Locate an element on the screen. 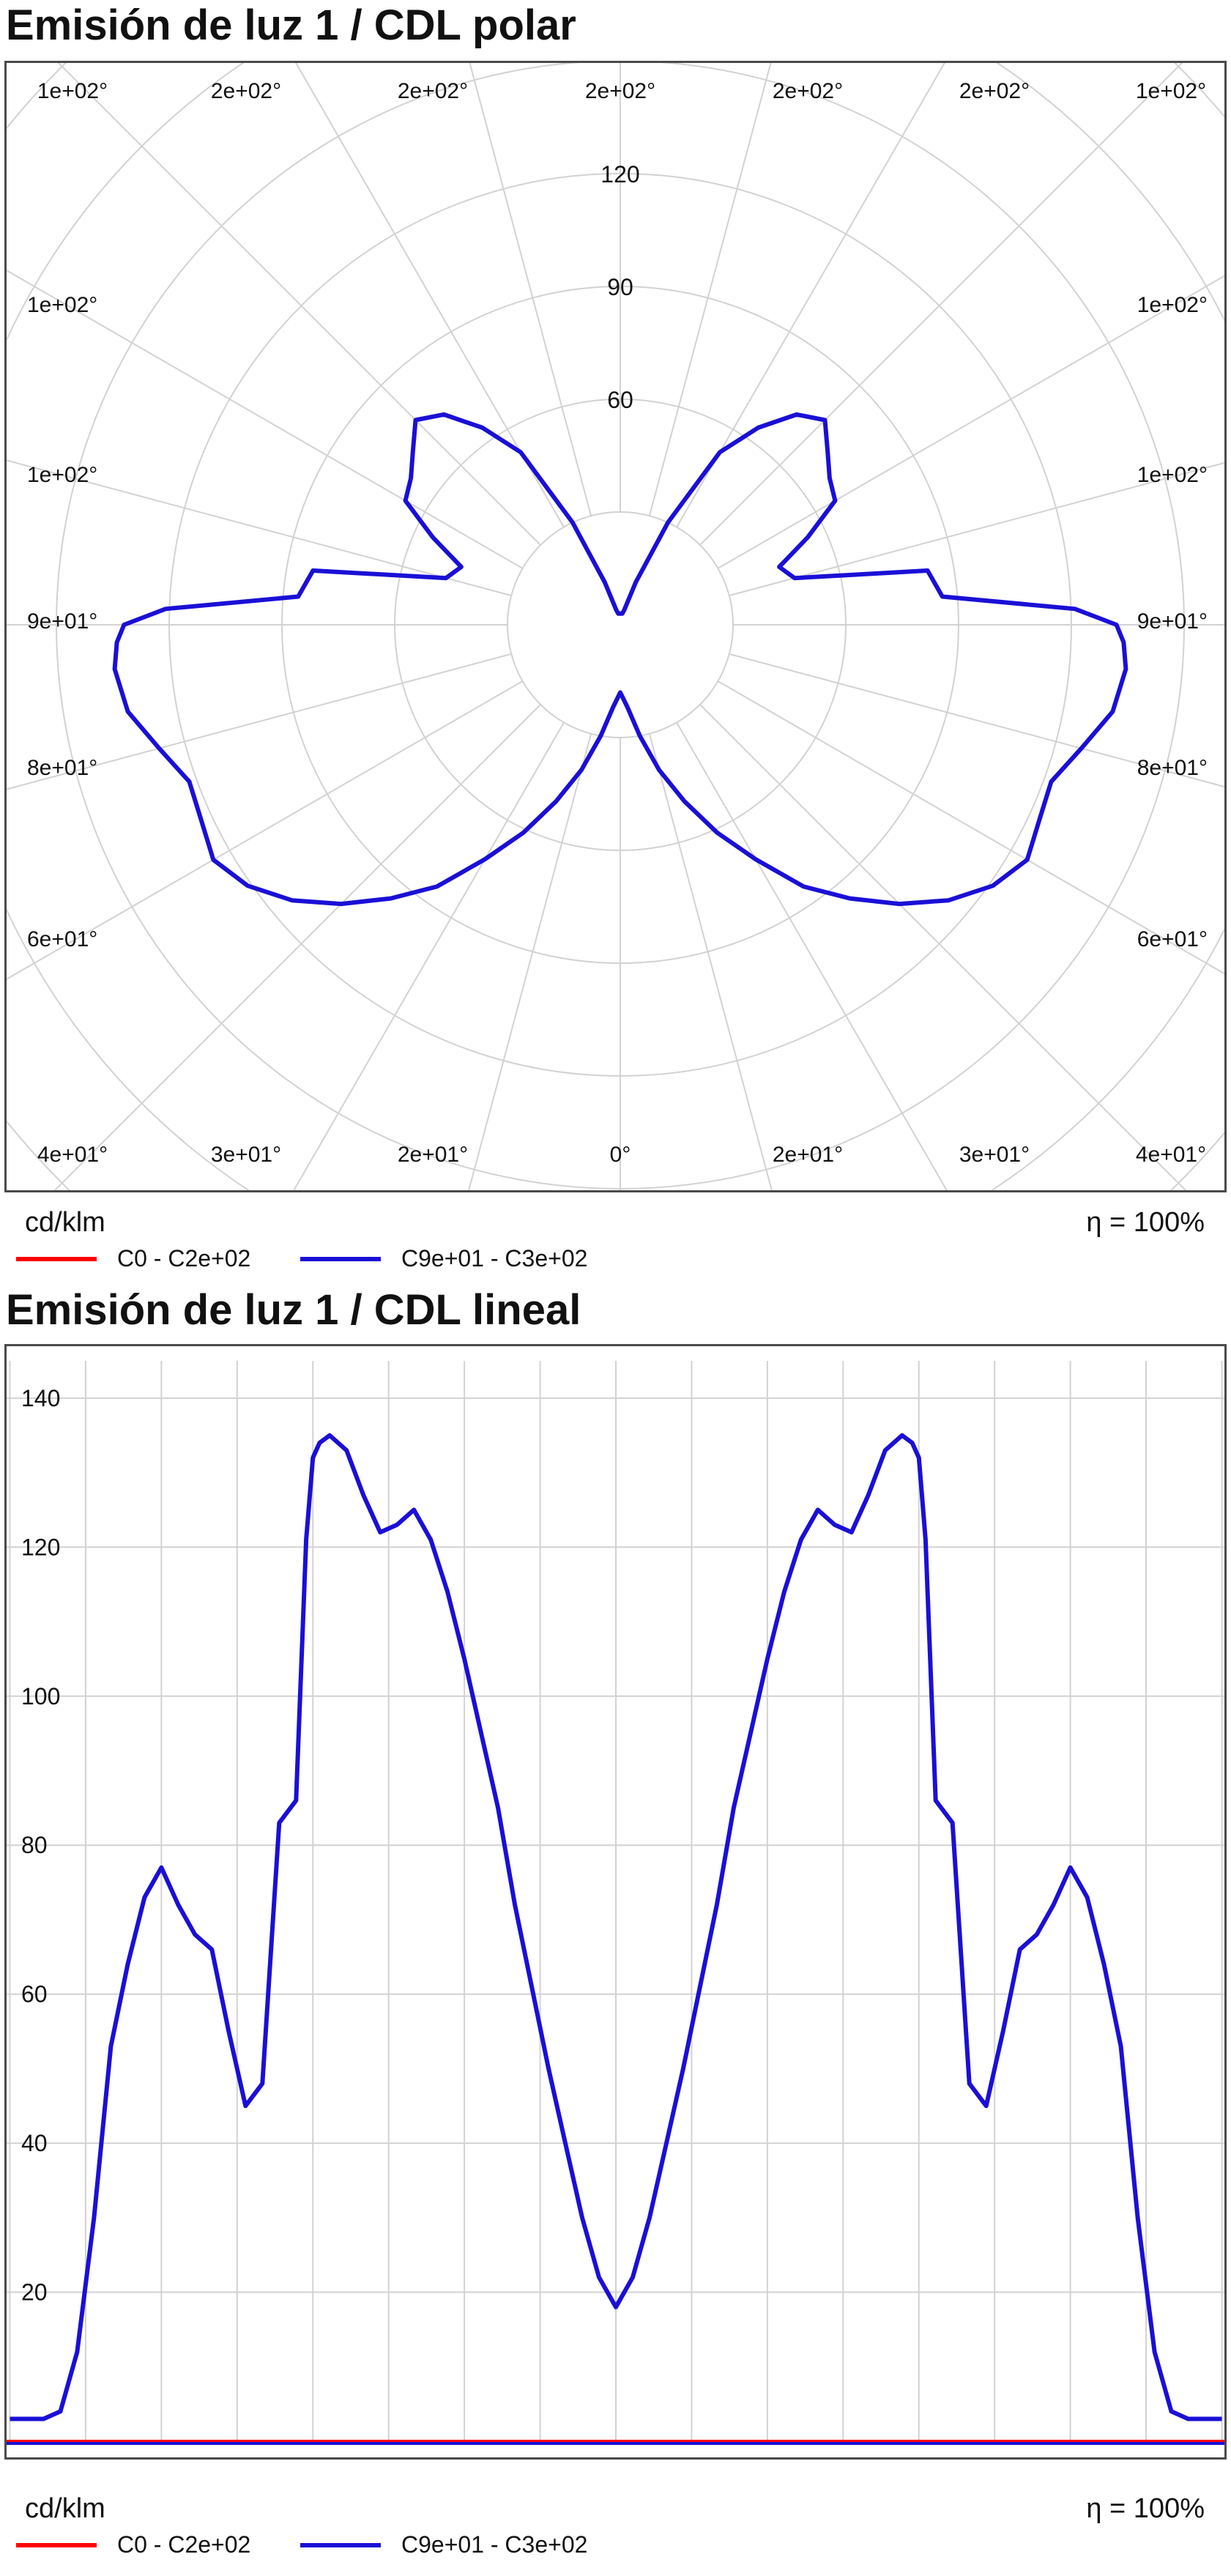 This screenshot has height=2576, width=1231. lineal-legend-item-c0: C0 - C2e+02 is located at coordinates (133, 2544).